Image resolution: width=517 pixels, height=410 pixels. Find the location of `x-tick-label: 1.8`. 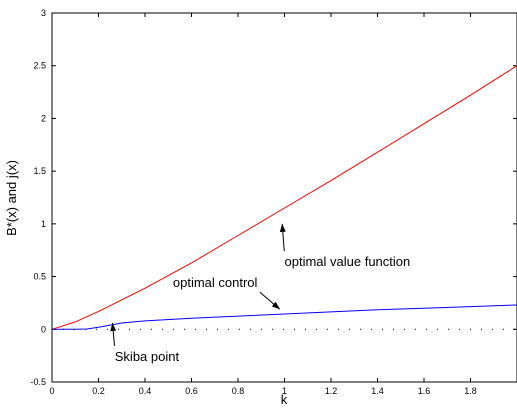

x-tick-label: 1.8 is located at coordinates (470, 391).